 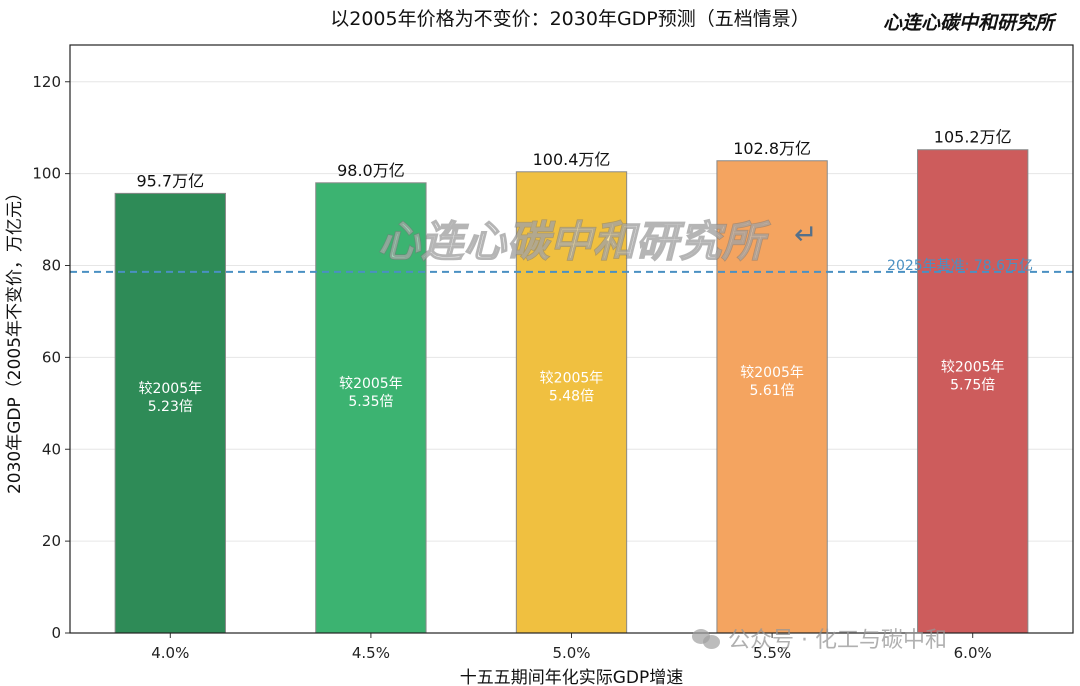 What do you see at coordinates (571, 396) in the screenshot?
I see `bar-ratio-label: 5.48倍` at bounding box center [571, 396].